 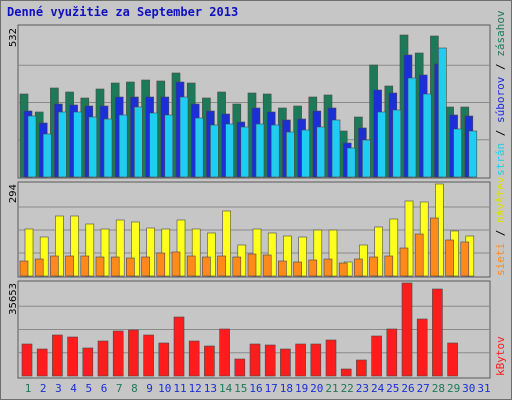 What do you see at coordinates (397, 143) in the screenshot?
I see `traffic-bar-strán-25` at bounding box center [397, 143].